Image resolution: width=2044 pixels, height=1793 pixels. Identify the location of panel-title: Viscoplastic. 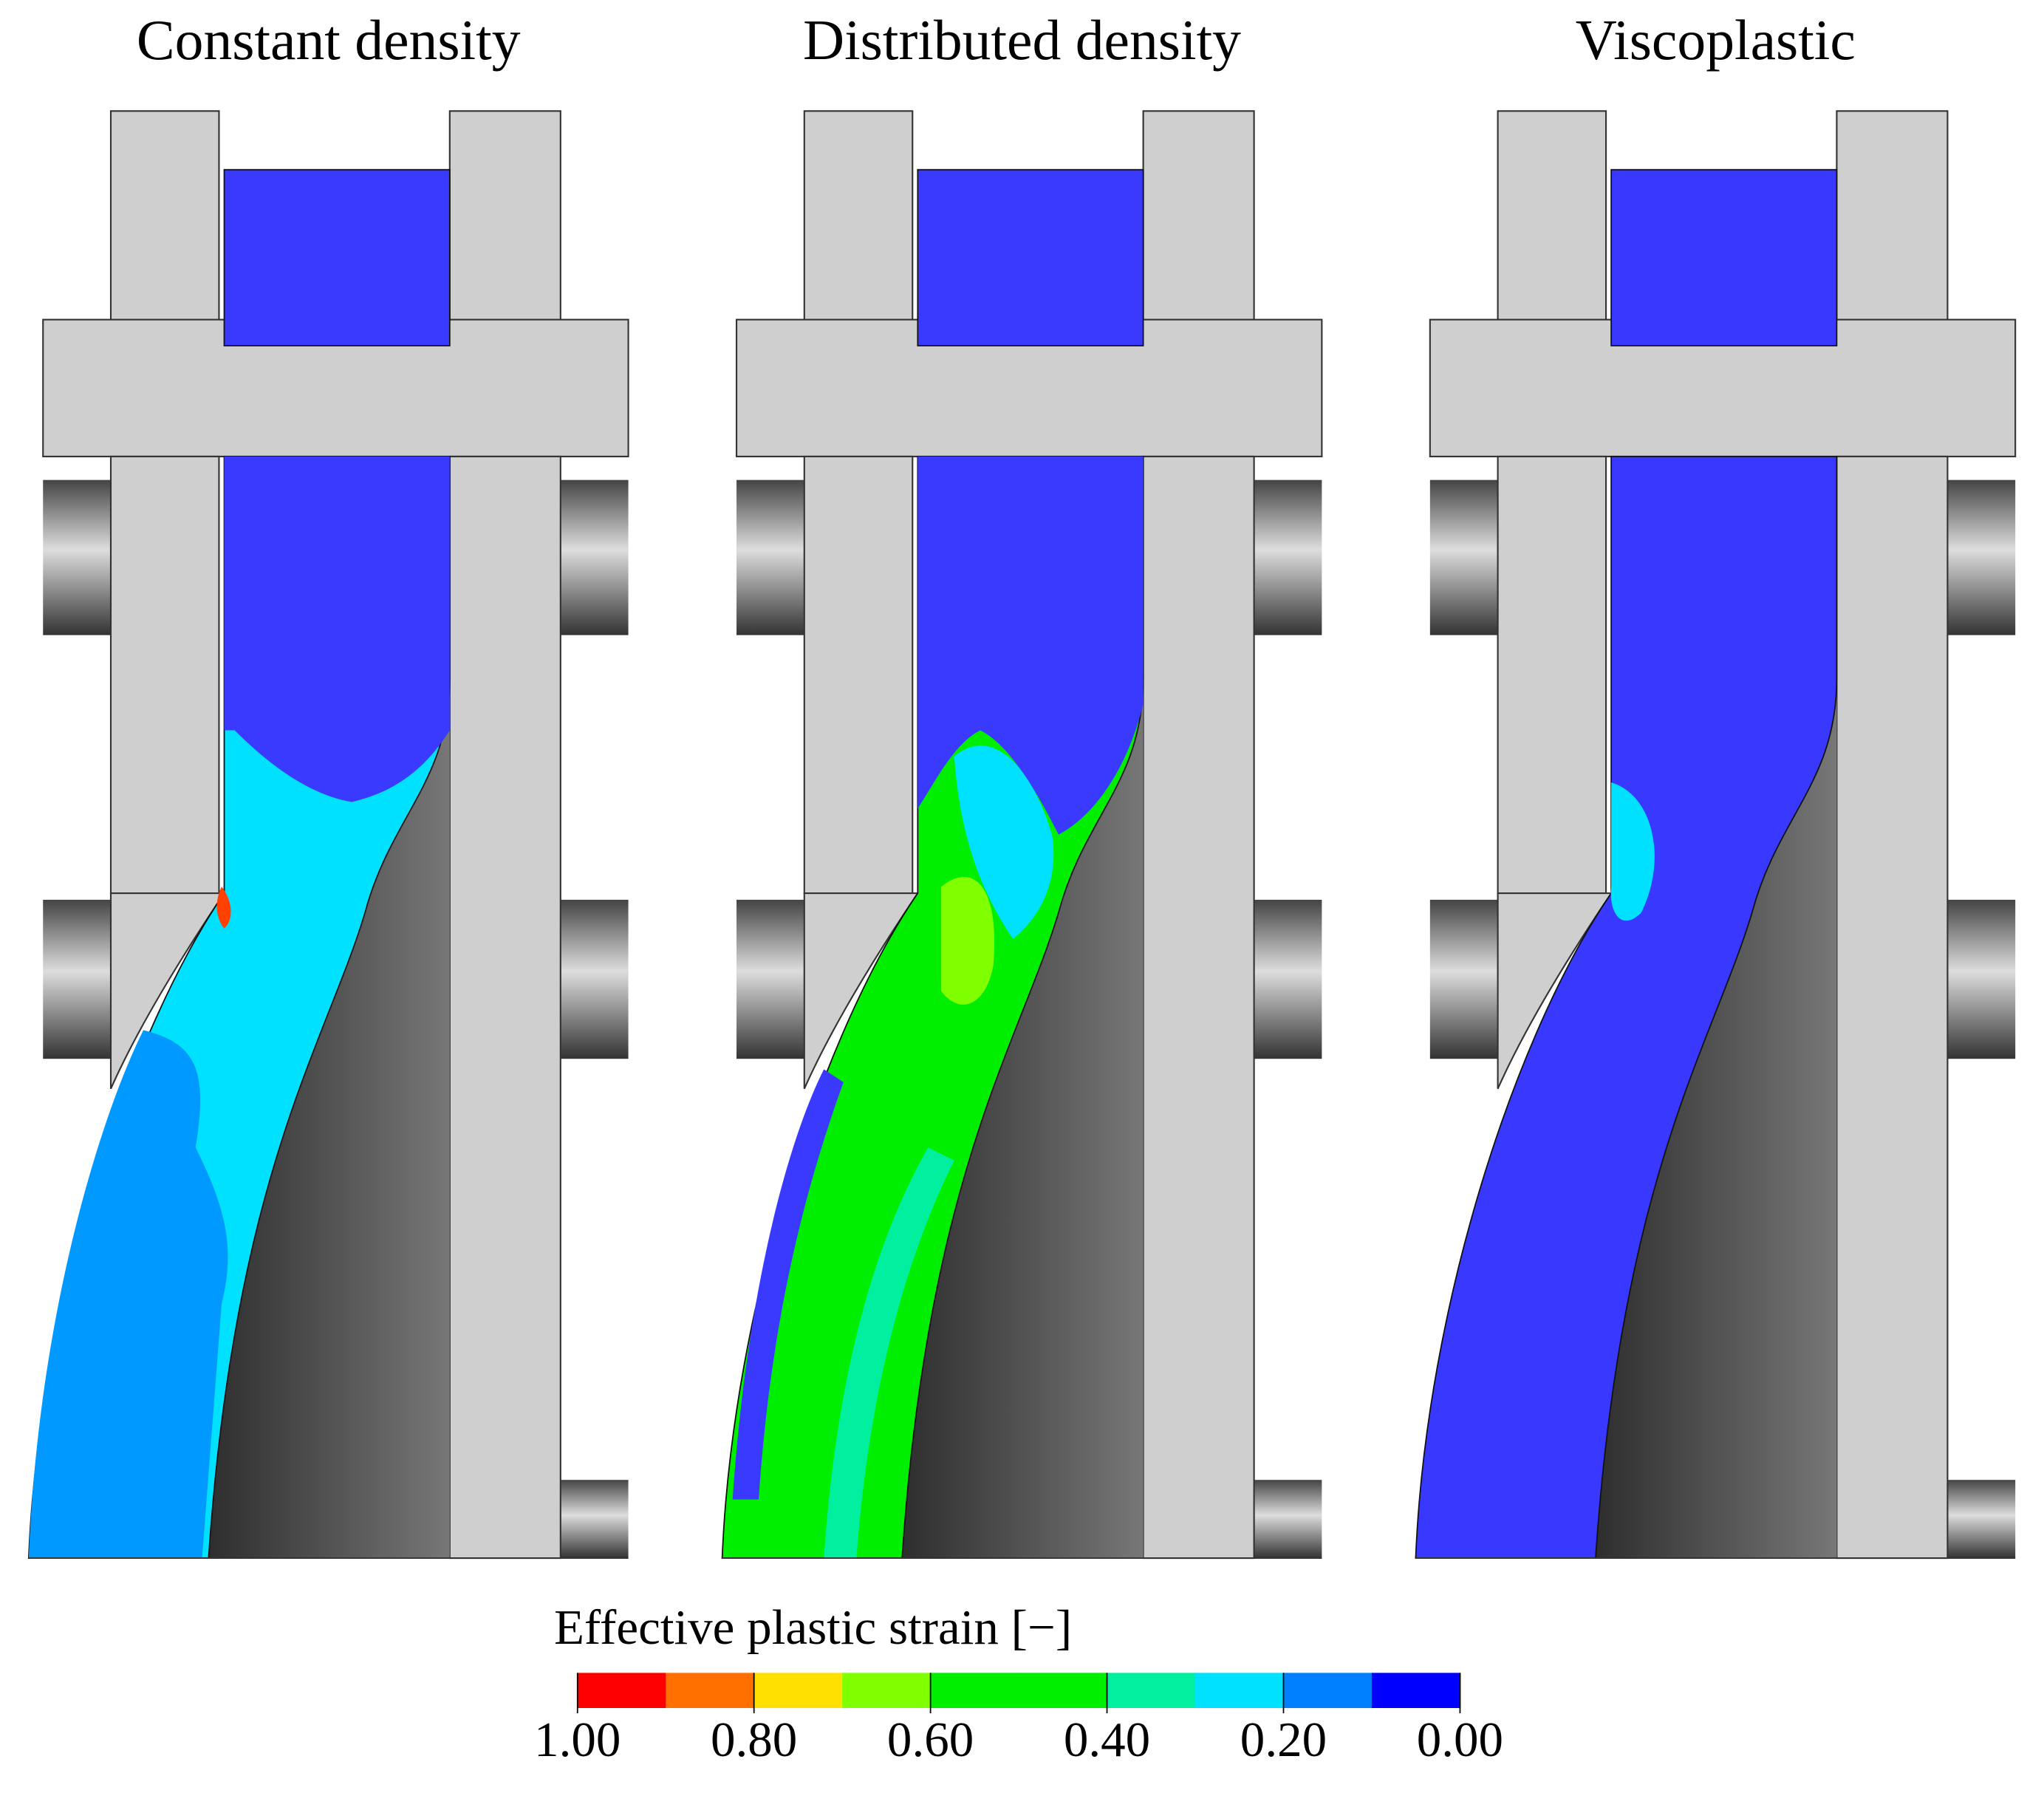
(1716, 40).